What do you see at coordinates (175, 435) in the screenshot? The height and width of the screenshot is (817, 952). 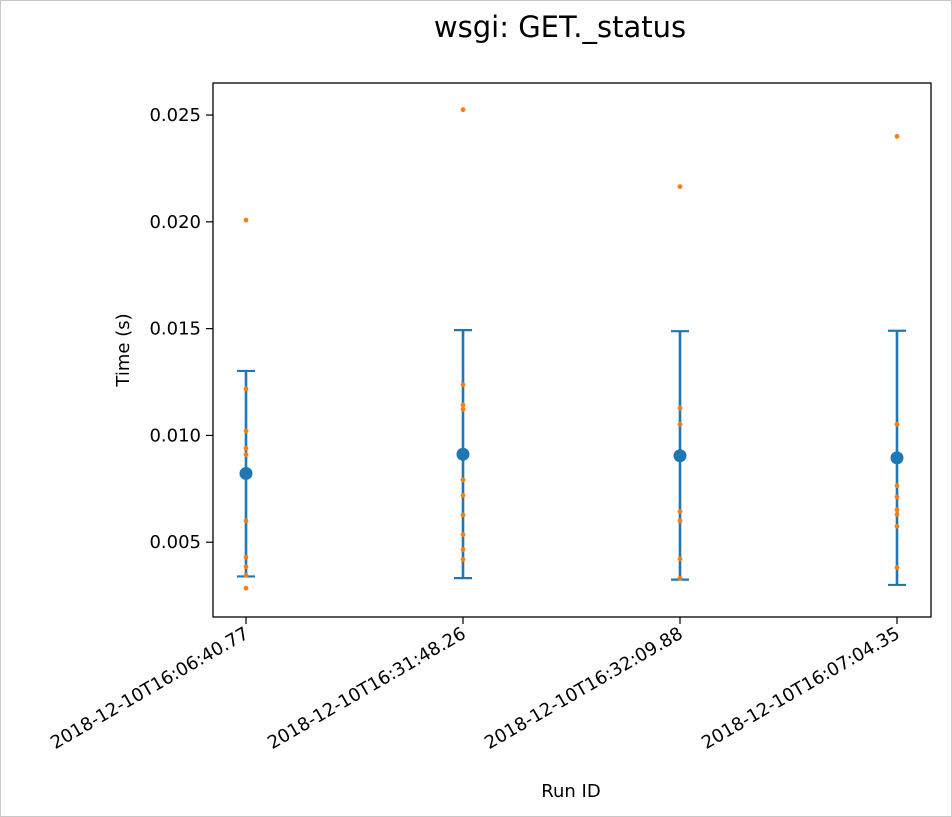 I see `y-tick-label: 0.010` at bounding box center [175, 435].